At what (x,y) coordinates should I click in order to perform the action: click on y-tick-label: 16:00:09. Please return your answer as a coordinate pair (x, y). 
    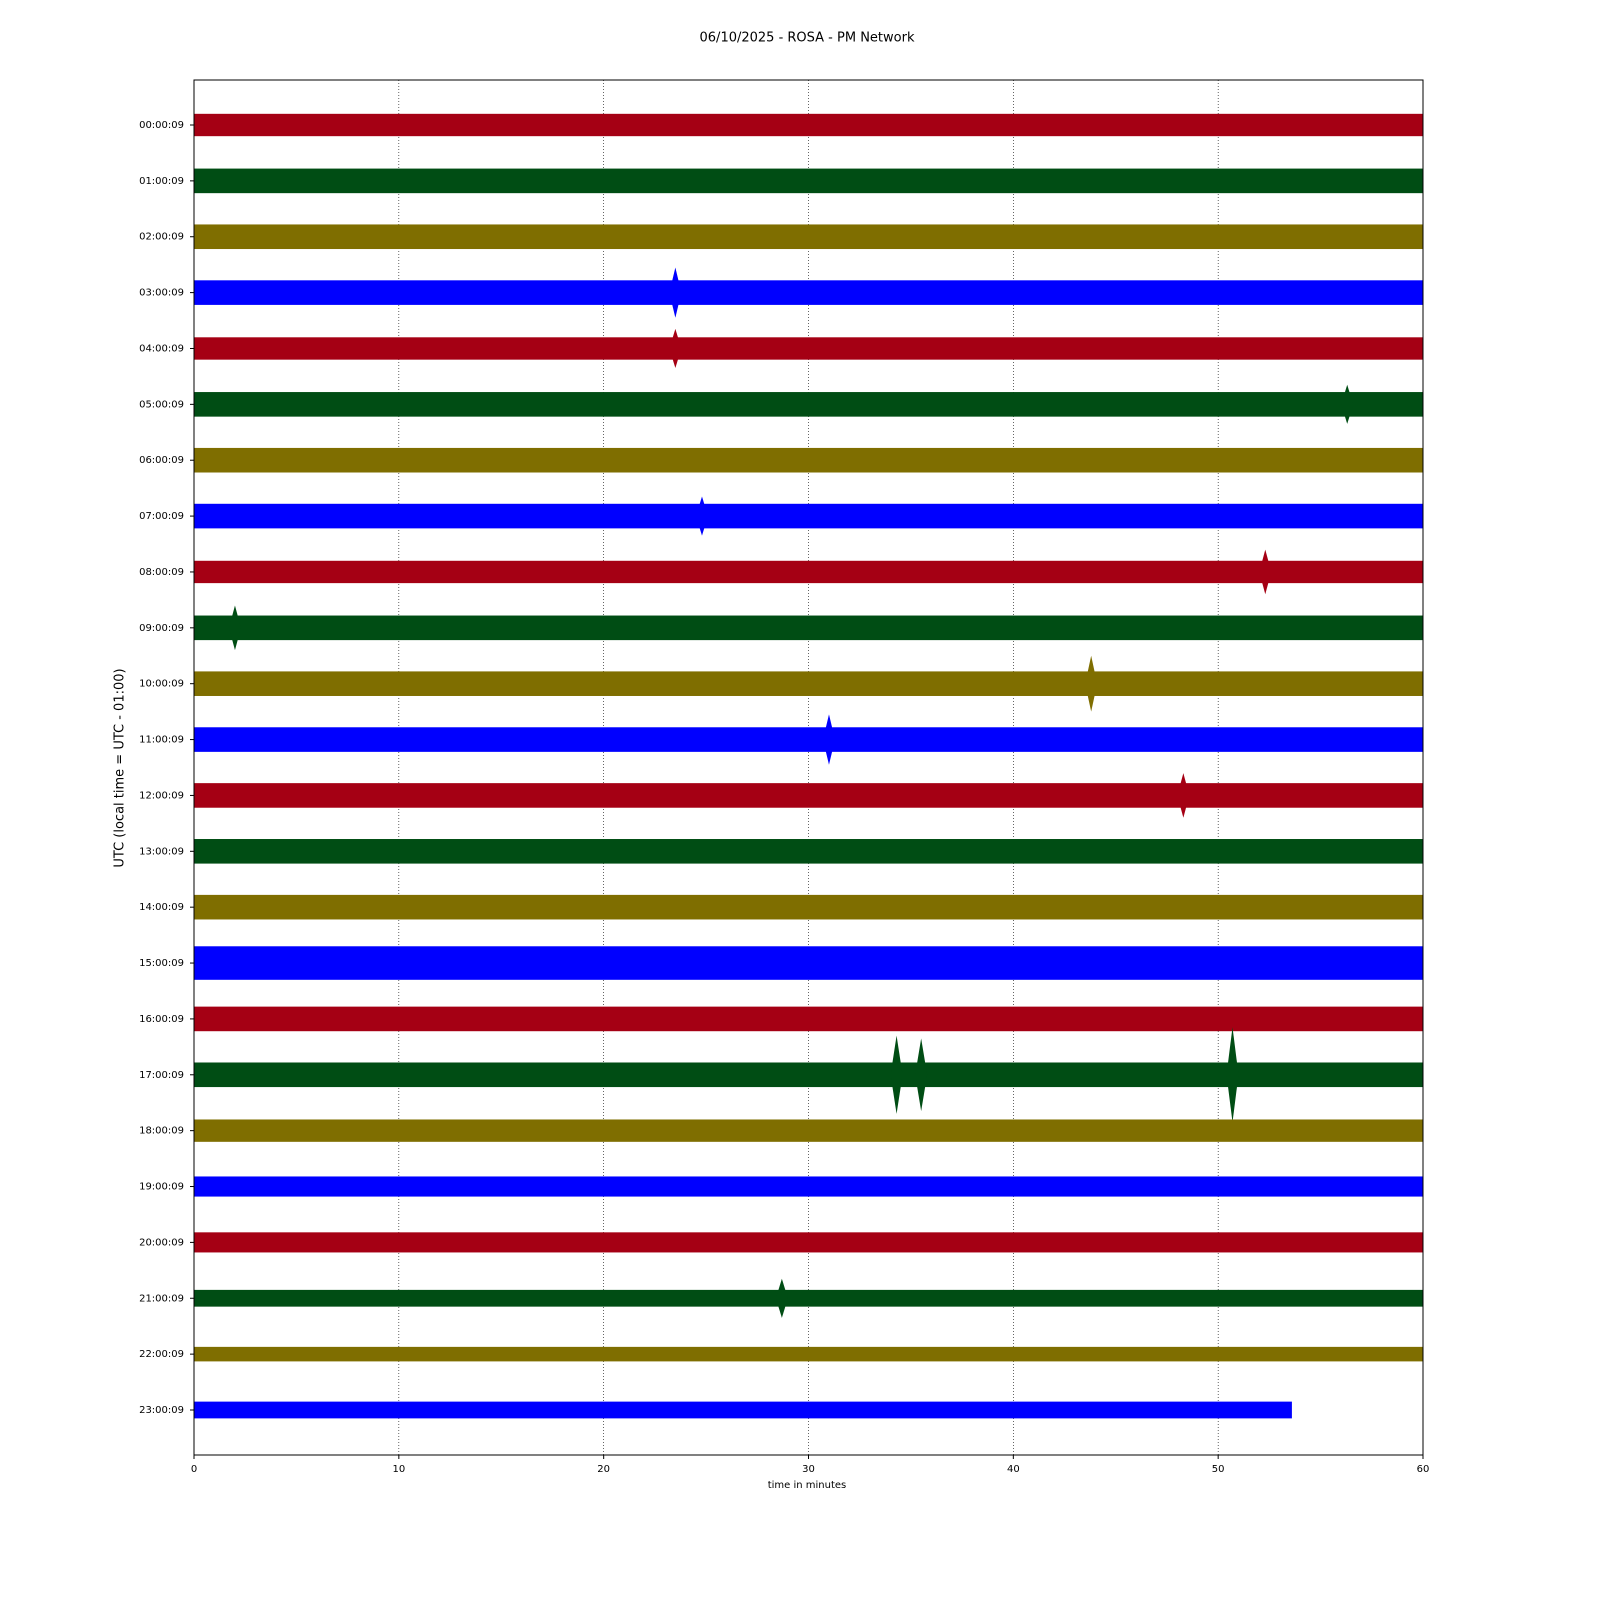
    Looking at the image, I should click on (161, 1019).